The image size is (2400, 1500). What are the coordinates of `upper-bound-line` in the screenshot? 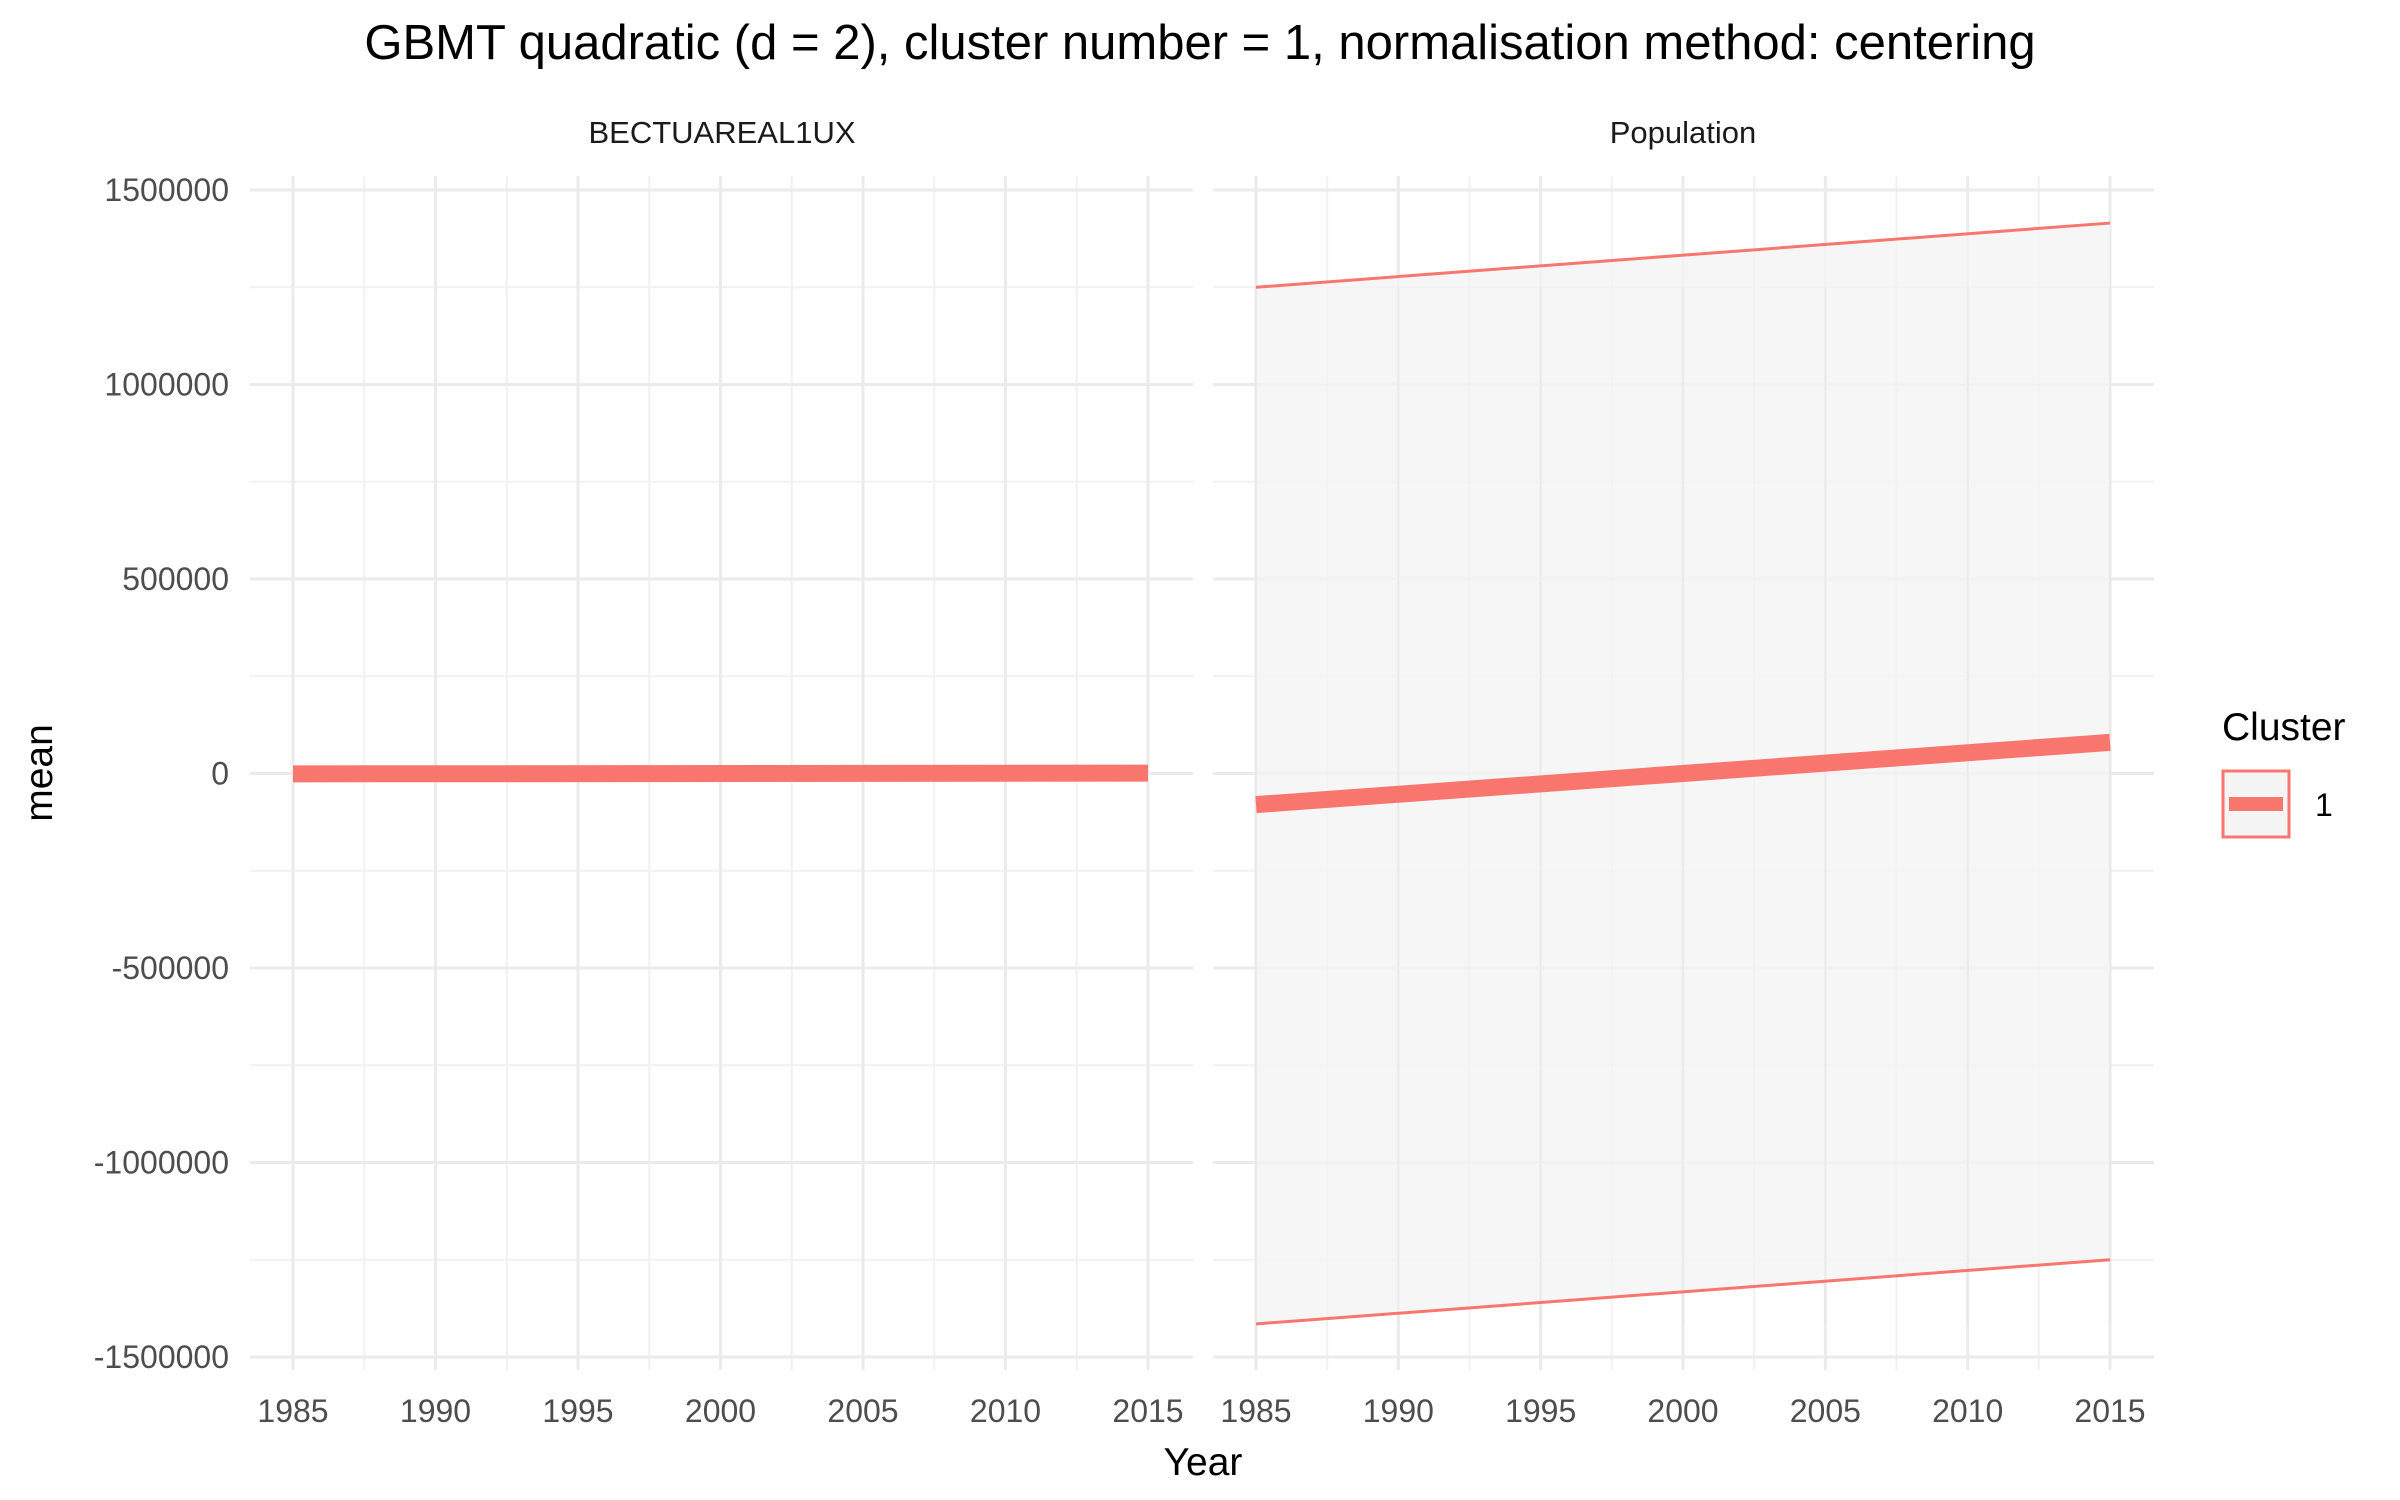 It's located at (1683, 255).